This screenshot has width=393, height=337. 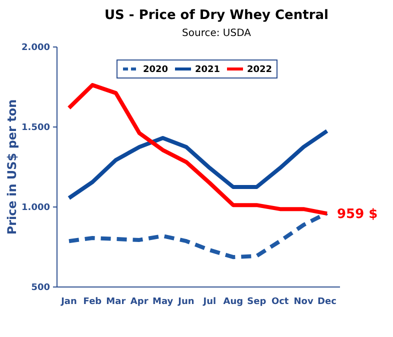 What do you see at coordinates (155, 70) in the screenshot?
I see `legend-label: 2020` at bounding box center [155, 70].